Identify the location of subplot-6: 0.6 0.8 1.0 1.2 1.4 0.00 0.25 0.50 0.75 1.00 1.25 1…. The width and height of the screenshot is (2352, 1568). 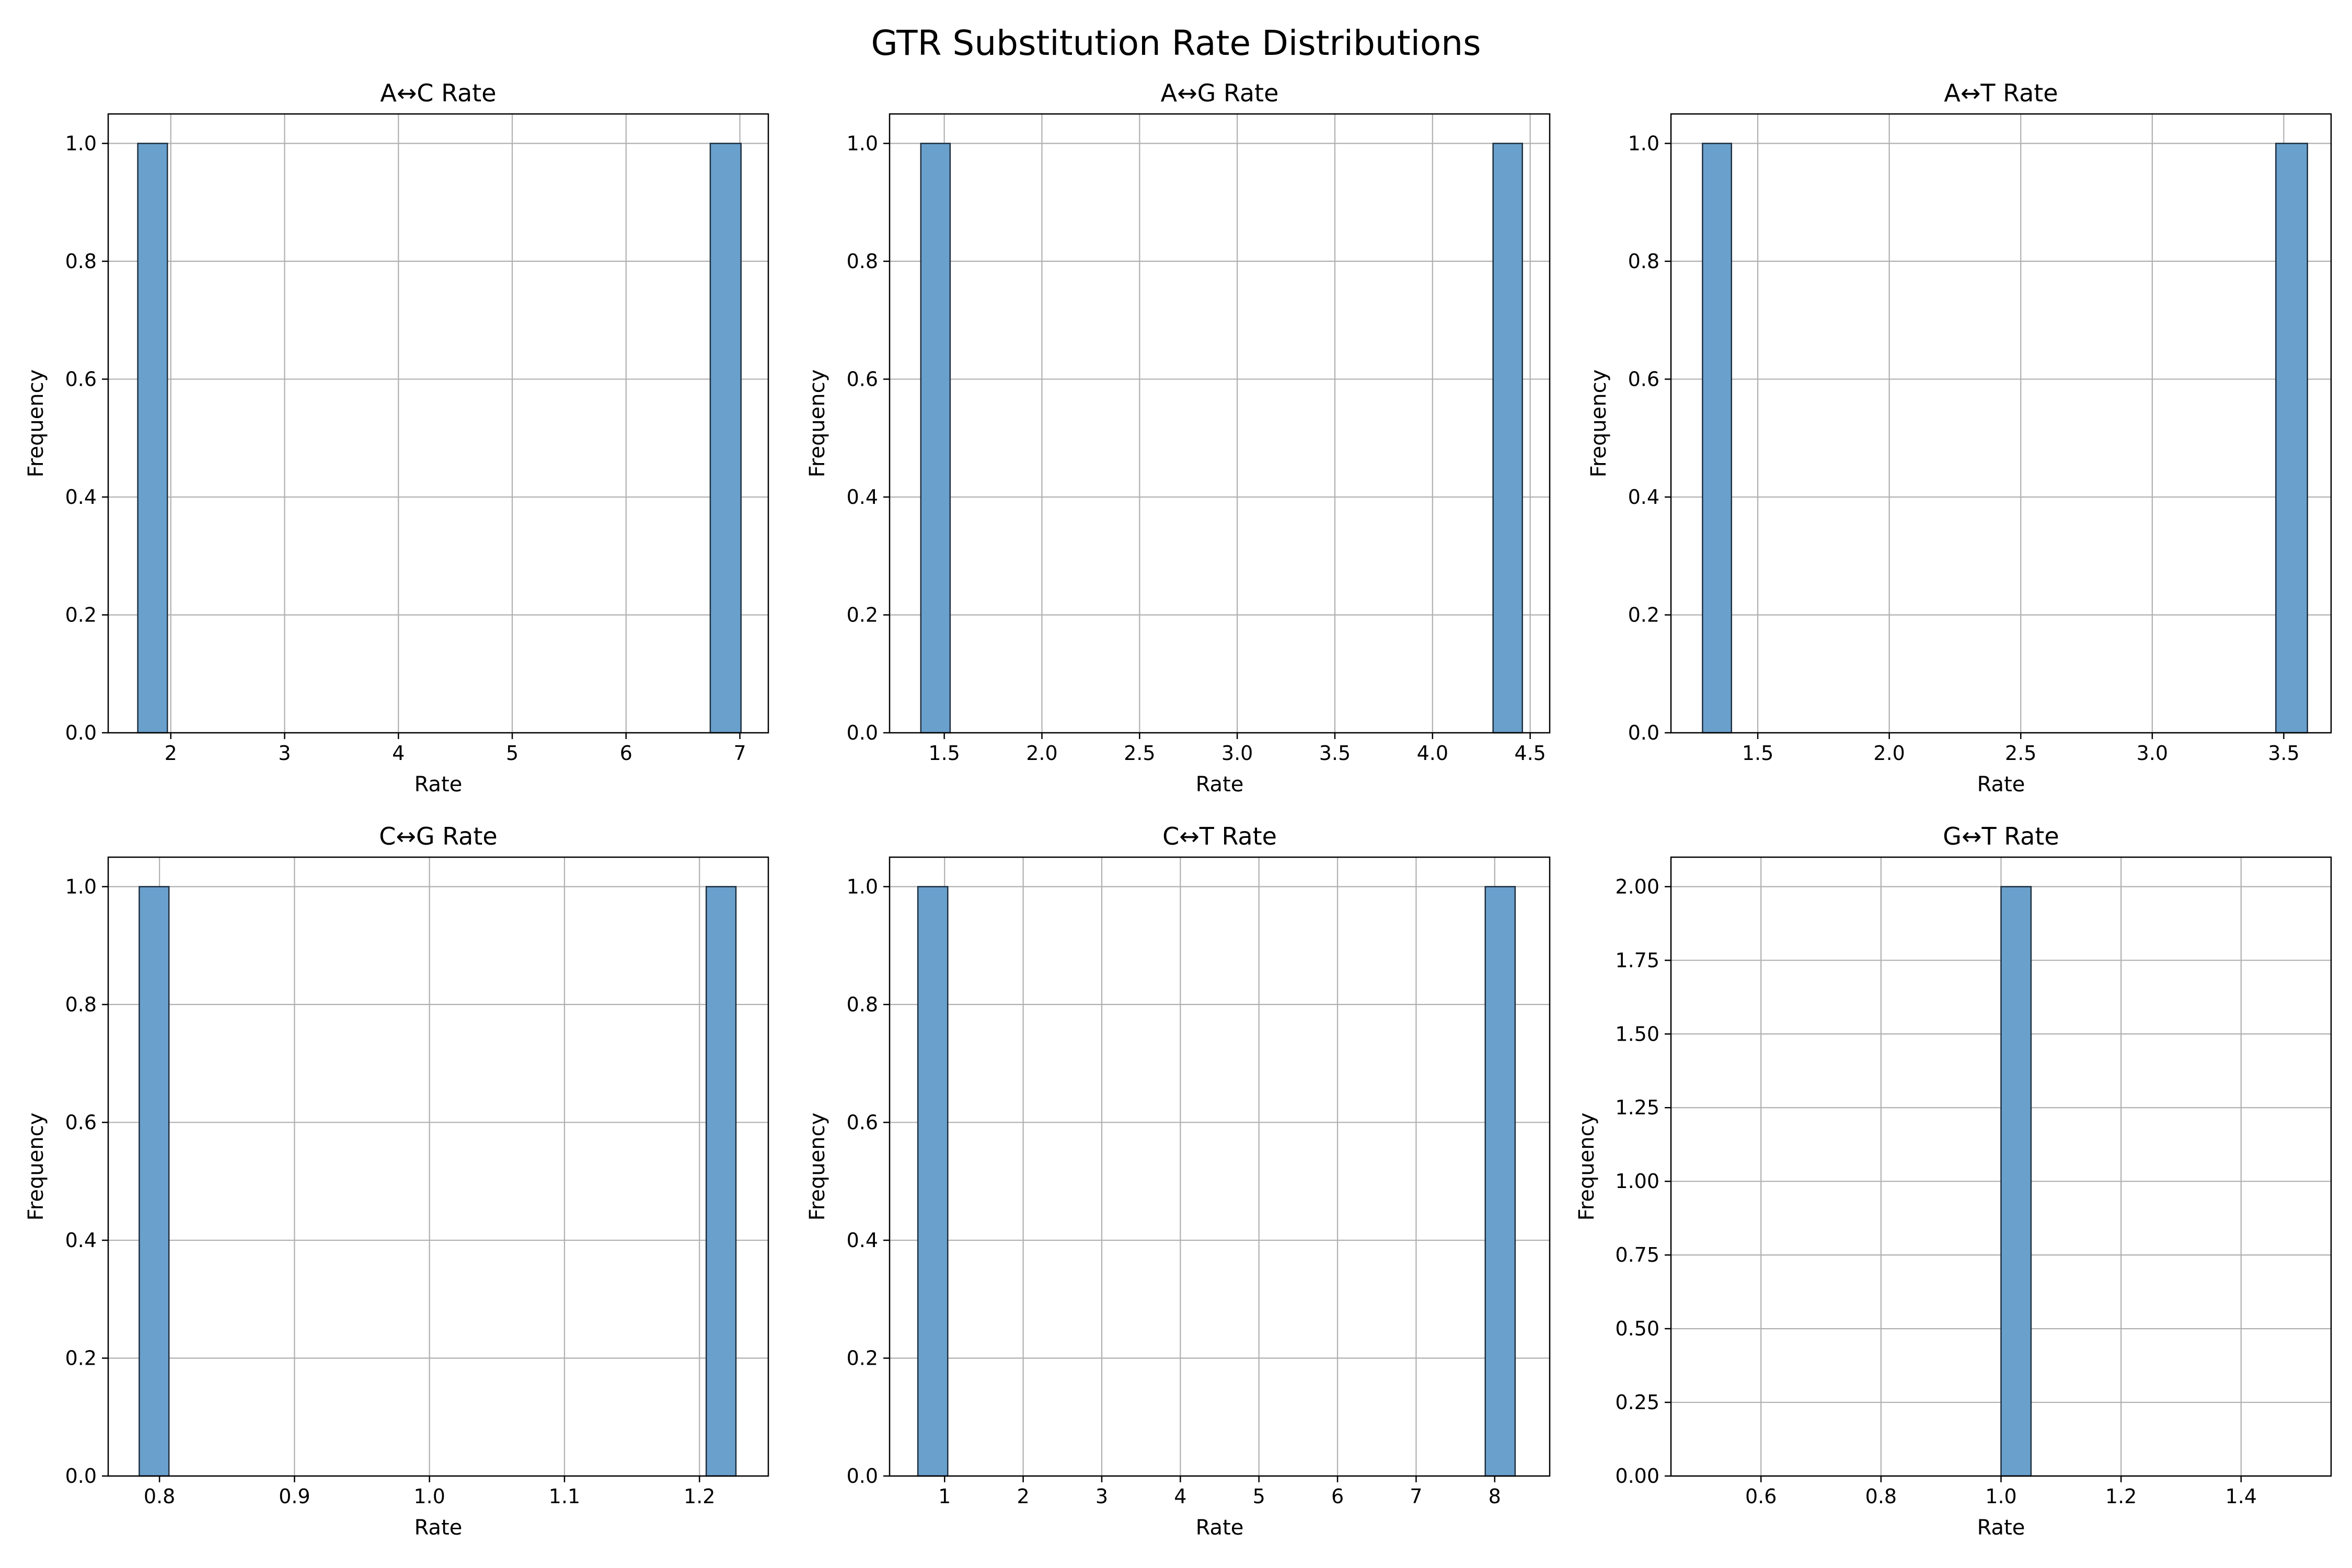
(1953, 1181).